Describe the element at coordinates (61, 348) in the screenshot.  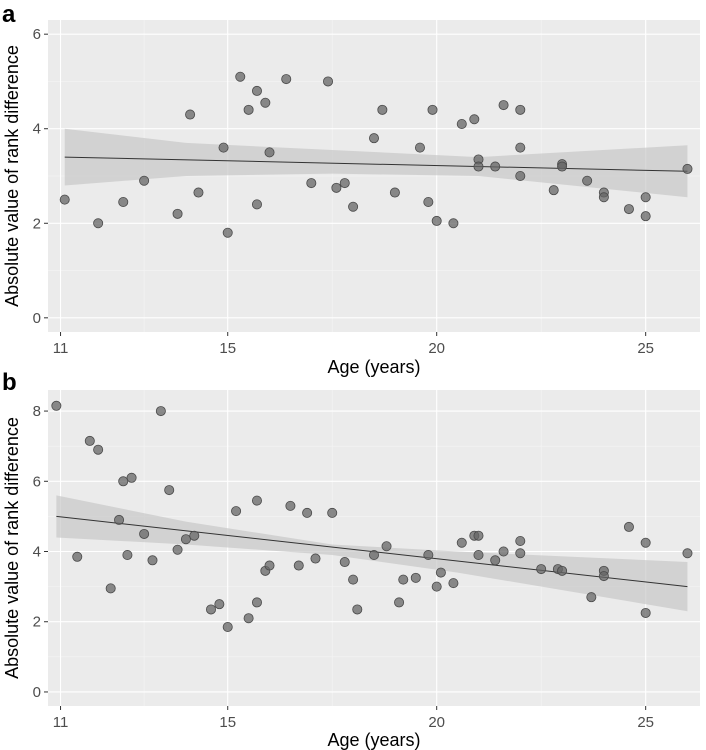
I see `x-tick-label: 11` at that location.